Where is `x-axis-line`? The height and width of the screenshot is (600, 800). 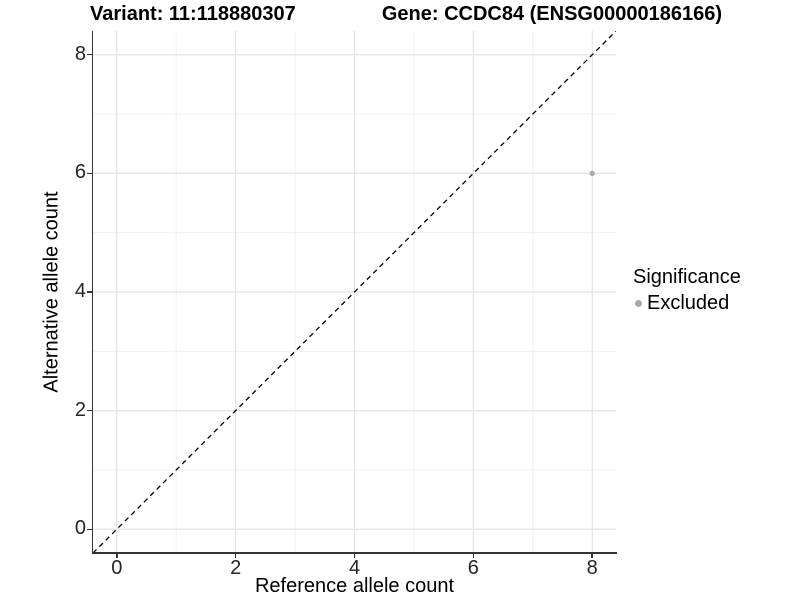
x-axis-line is located at coordinates (354, 553).